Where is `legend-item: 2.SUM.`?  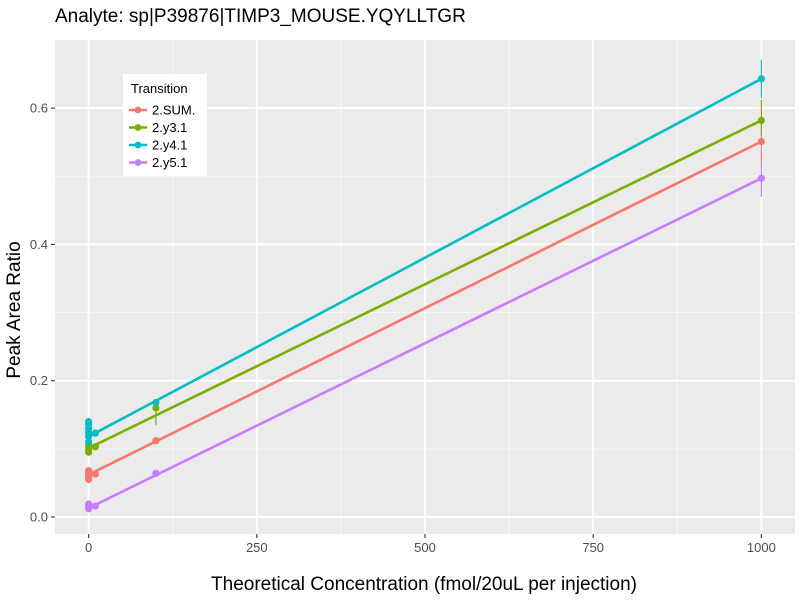
legend-item: 2.SUM. is located at coordinates (162, 110).